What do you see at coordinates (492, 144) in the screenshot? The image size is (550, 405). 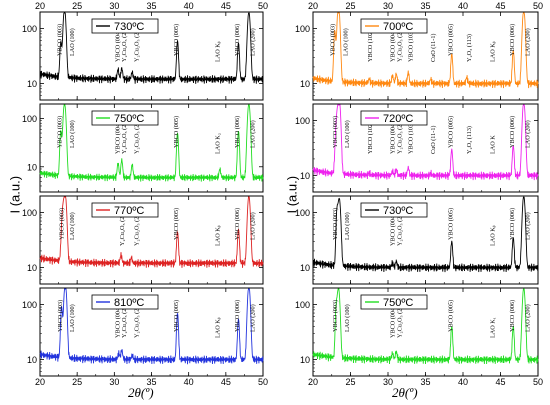 I see `peak-annotation: LAO K` at bounding box center [492, 144].